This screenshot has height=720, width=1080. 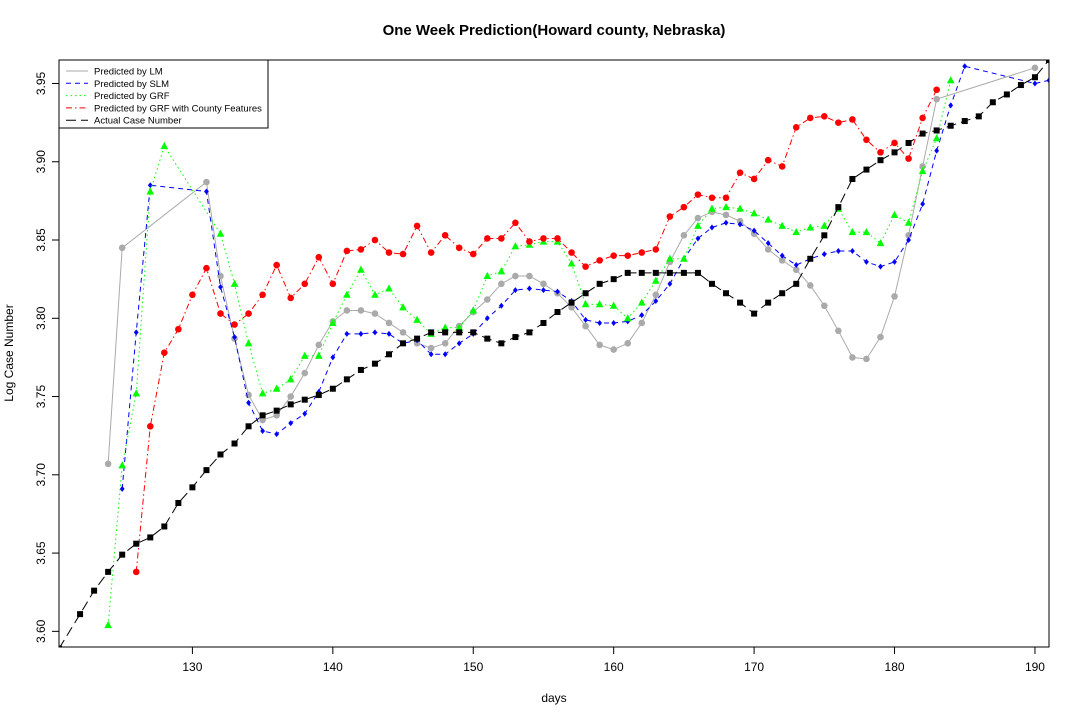 What do you see at coordinates (41, 318) in the screenshot?
I see `y-tick-label: 3.80` at bounding box center [41, 318].